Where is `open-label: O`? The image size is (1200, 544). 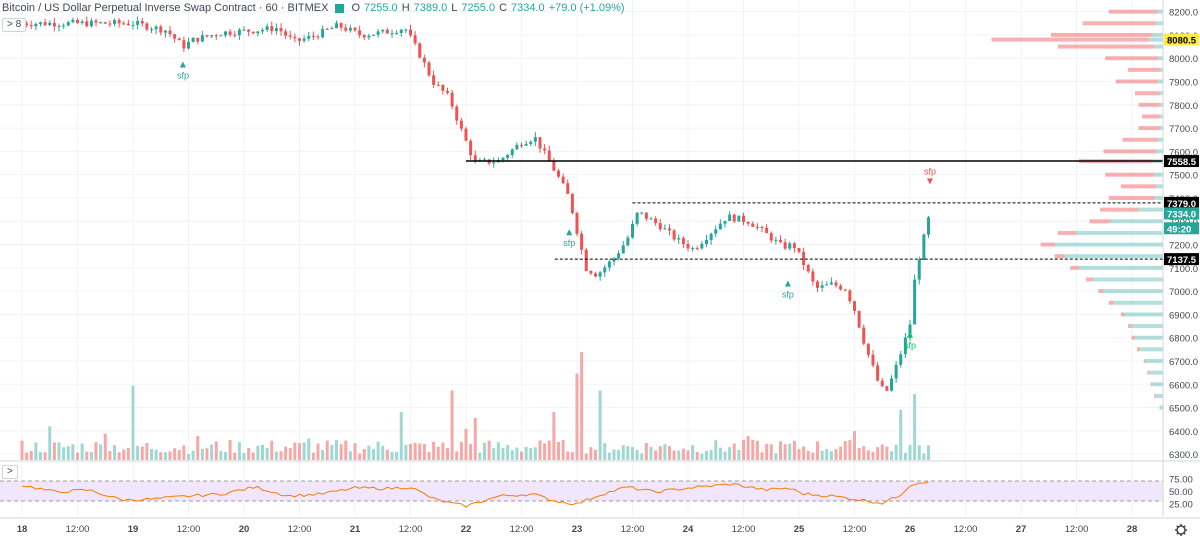 open-label: O is located at coordinates (356, 8).